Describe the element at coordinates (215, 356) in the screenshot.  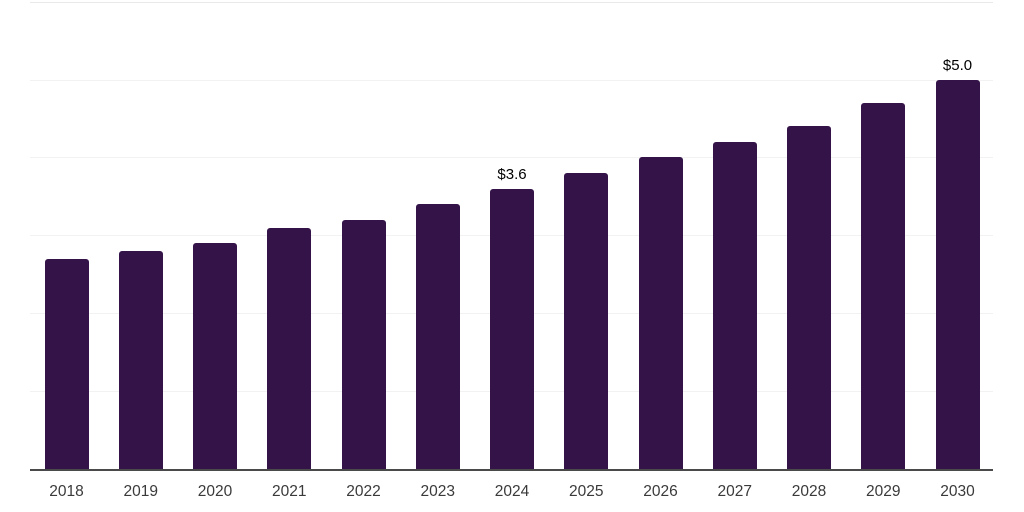
I see `bar-2020` at that location.